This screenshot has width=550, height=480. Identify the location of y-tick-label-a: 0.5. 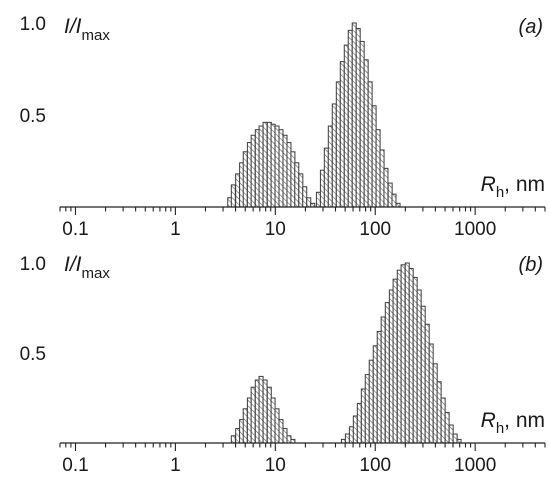
(33, 116).